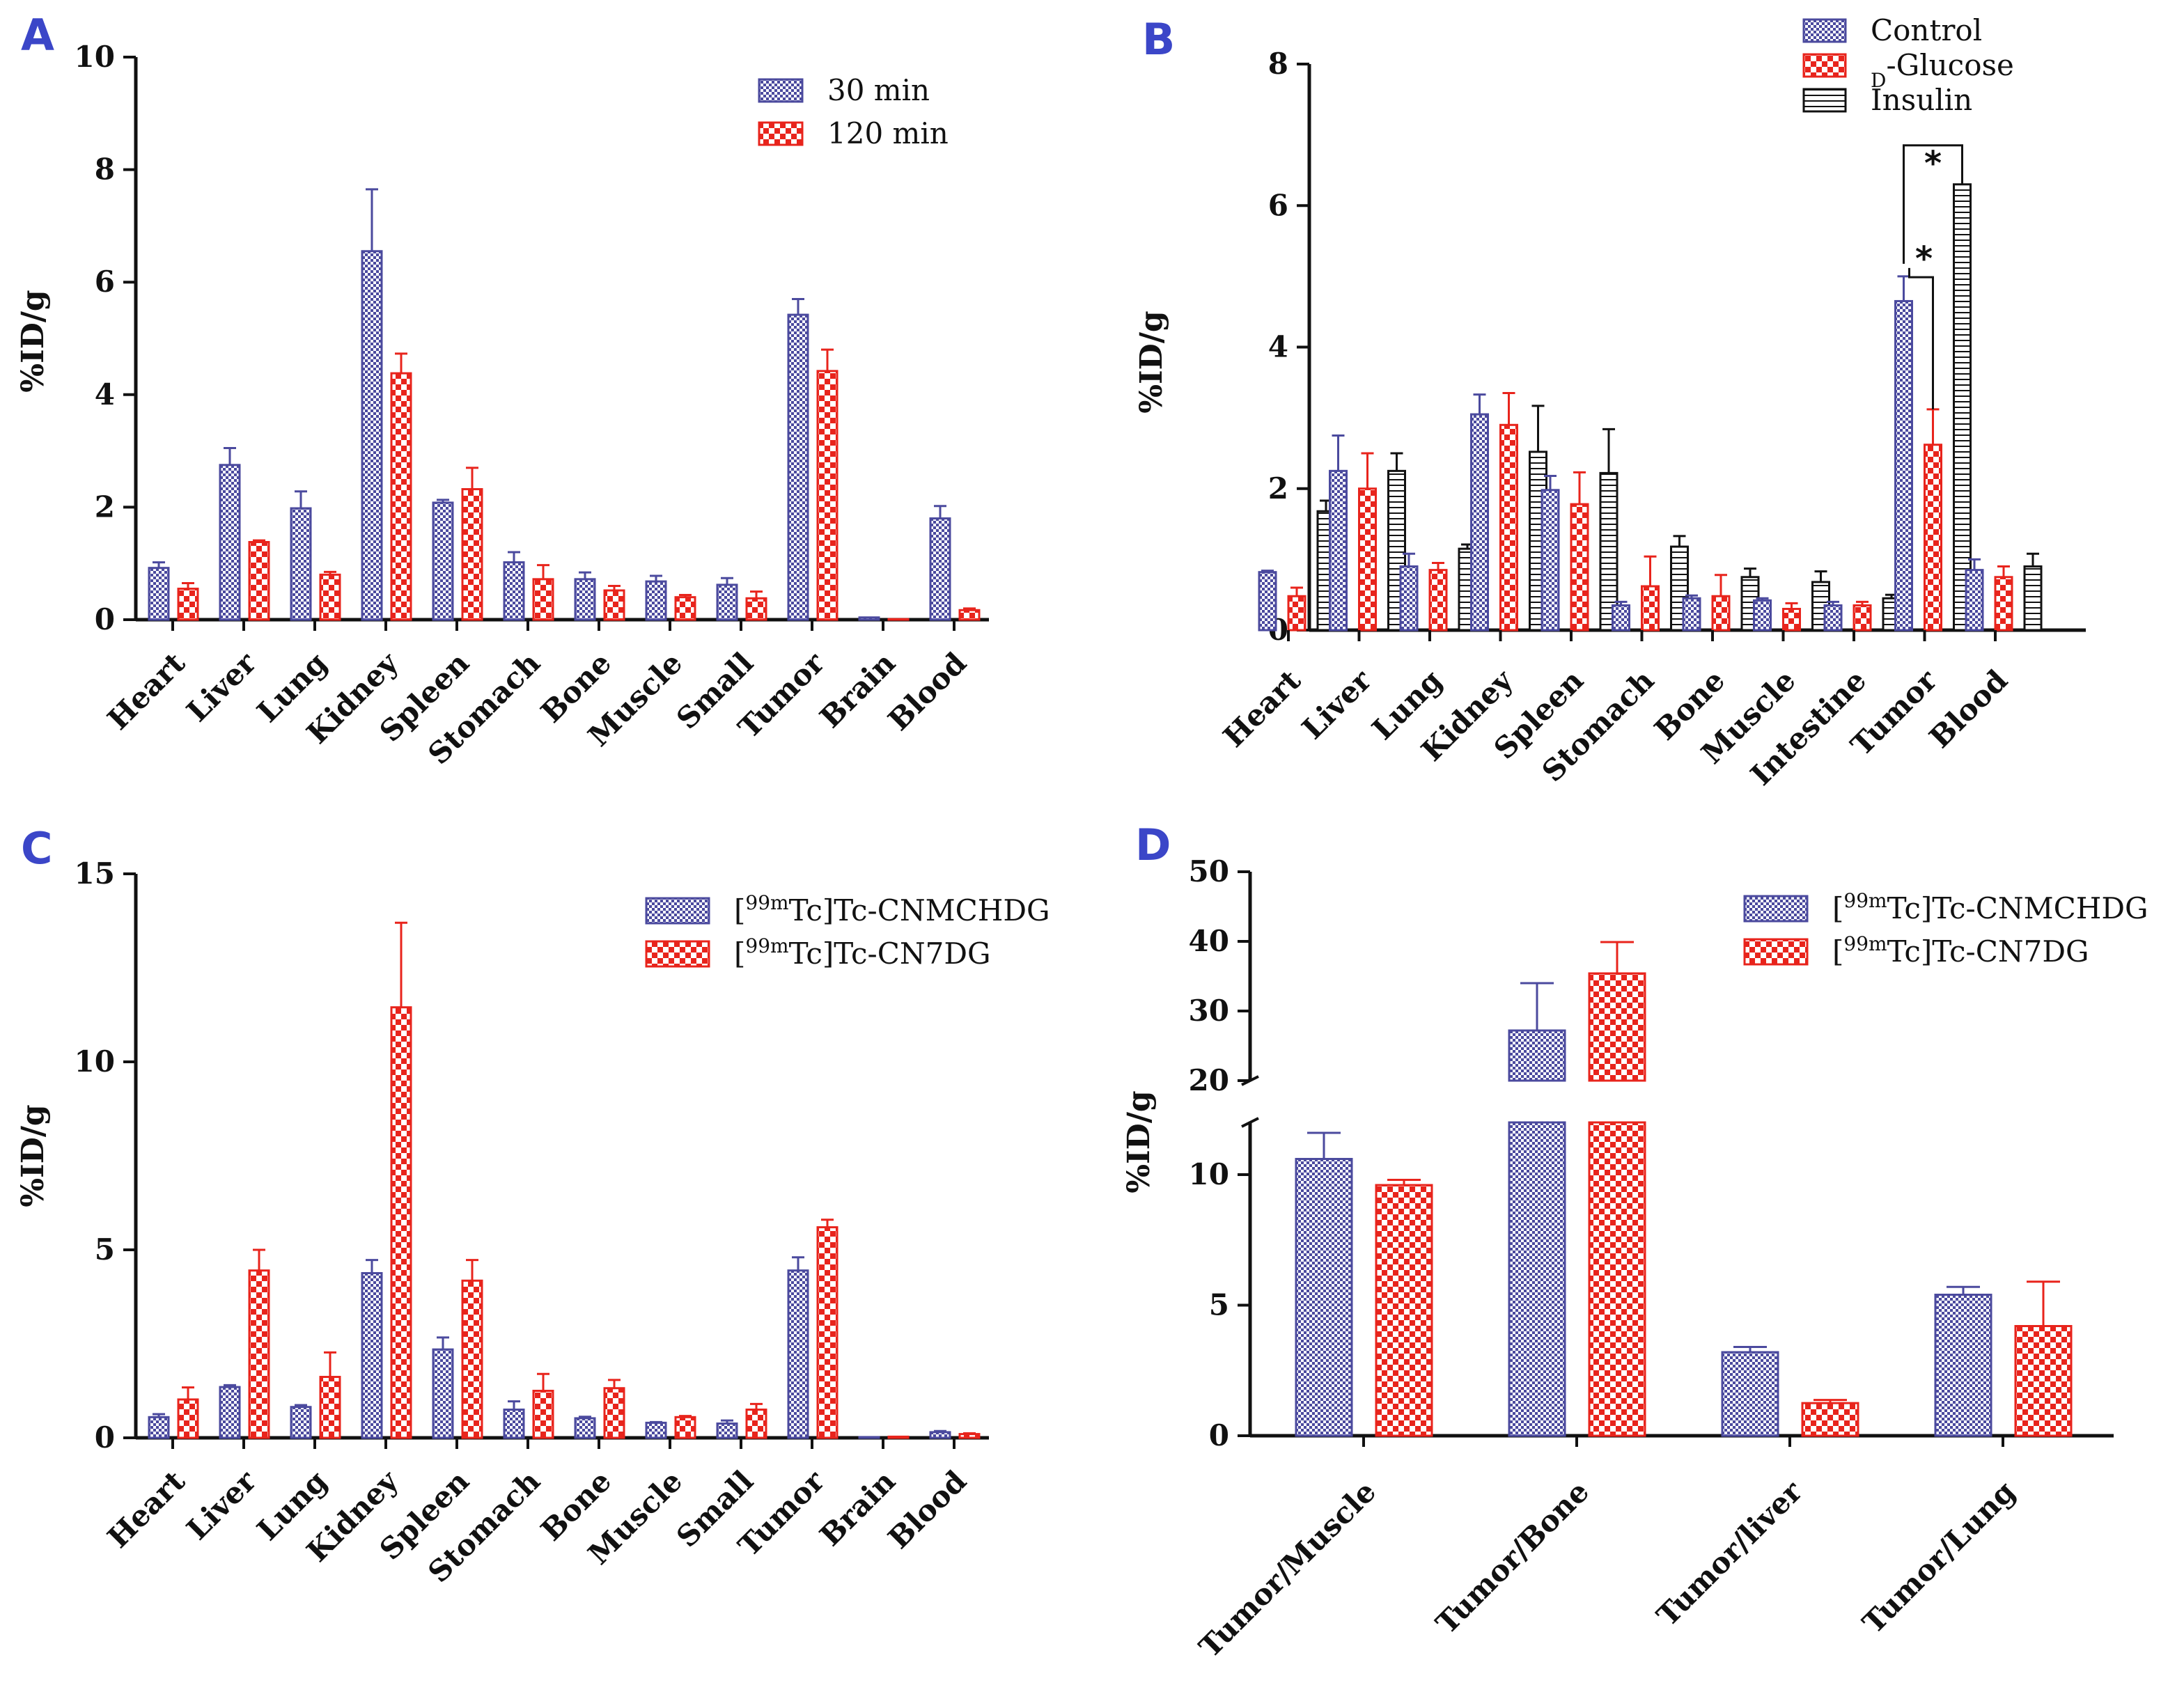  Describe the element at coordinates (1933, 163) in the screenshot. I see `significance-star: *` at that location.